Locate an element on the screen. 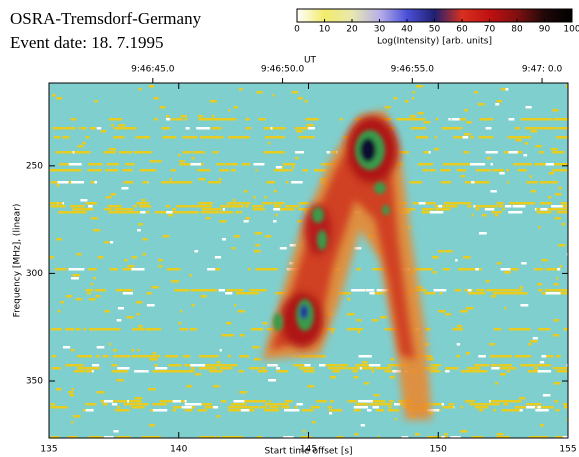  x-tick-label: 135 is located at coordinates (48, 450).